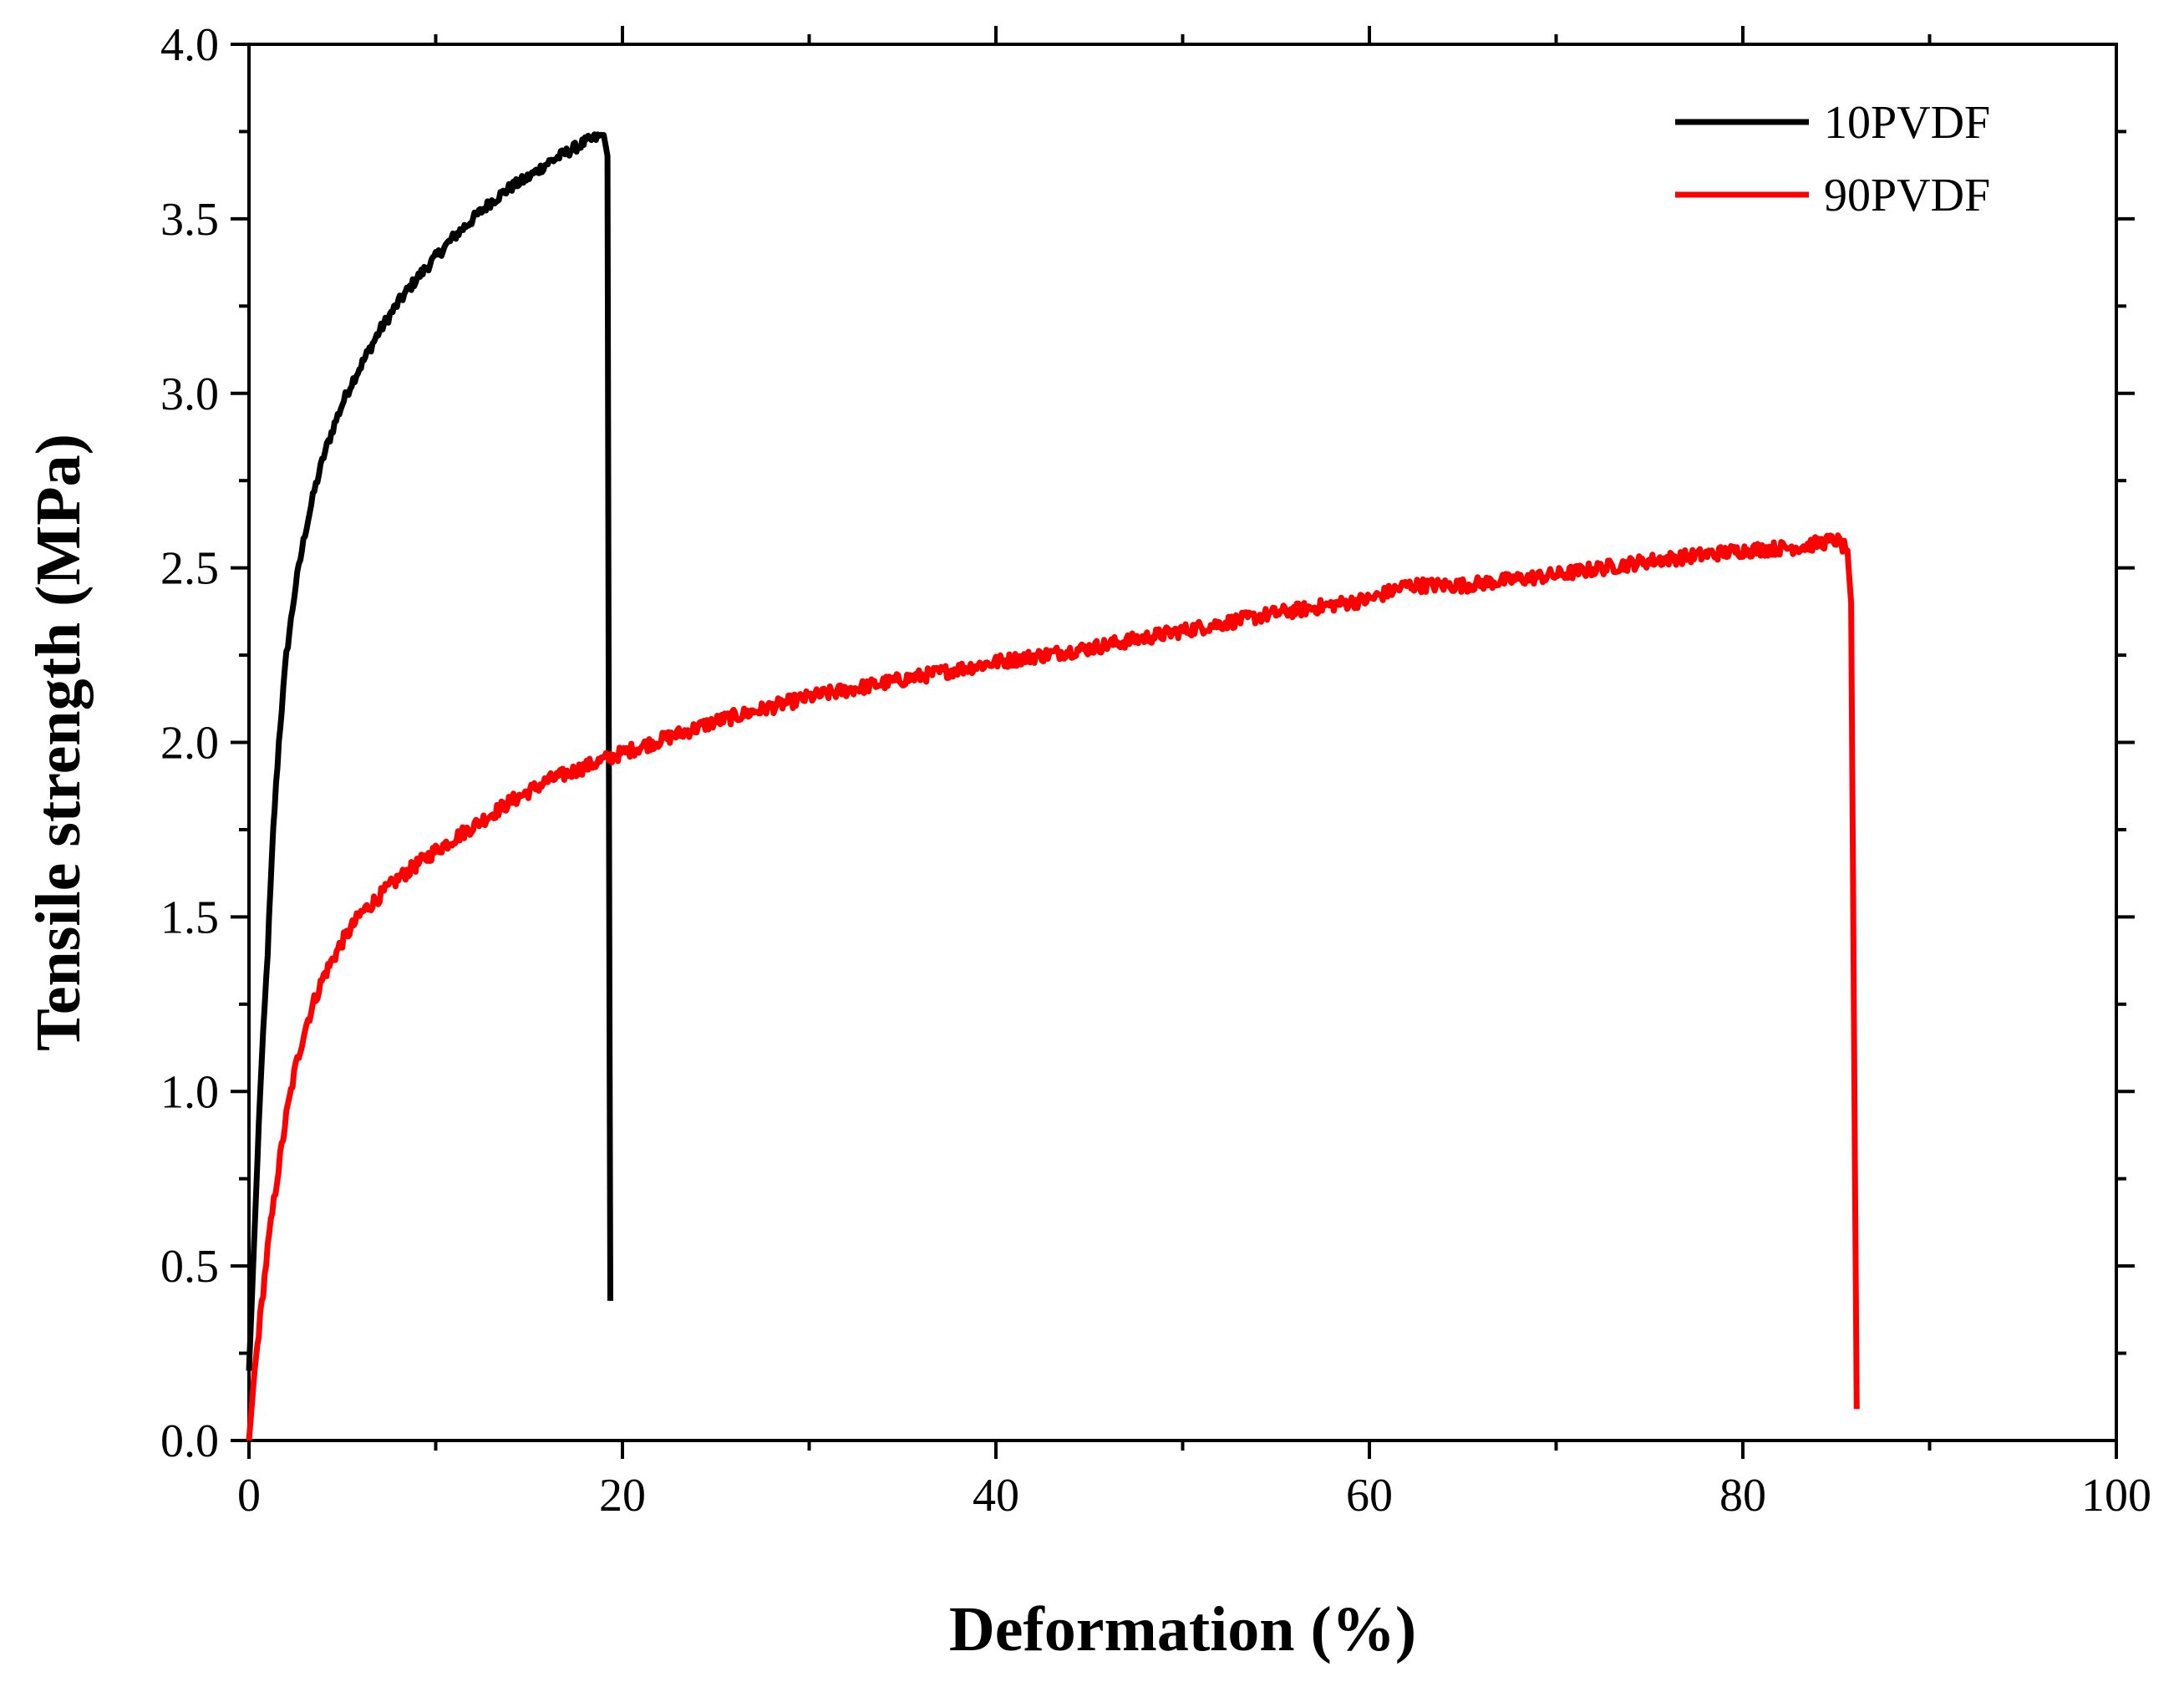  I want to click on legend-label-10PVDF: 10PVDF, so click(1907, 123).